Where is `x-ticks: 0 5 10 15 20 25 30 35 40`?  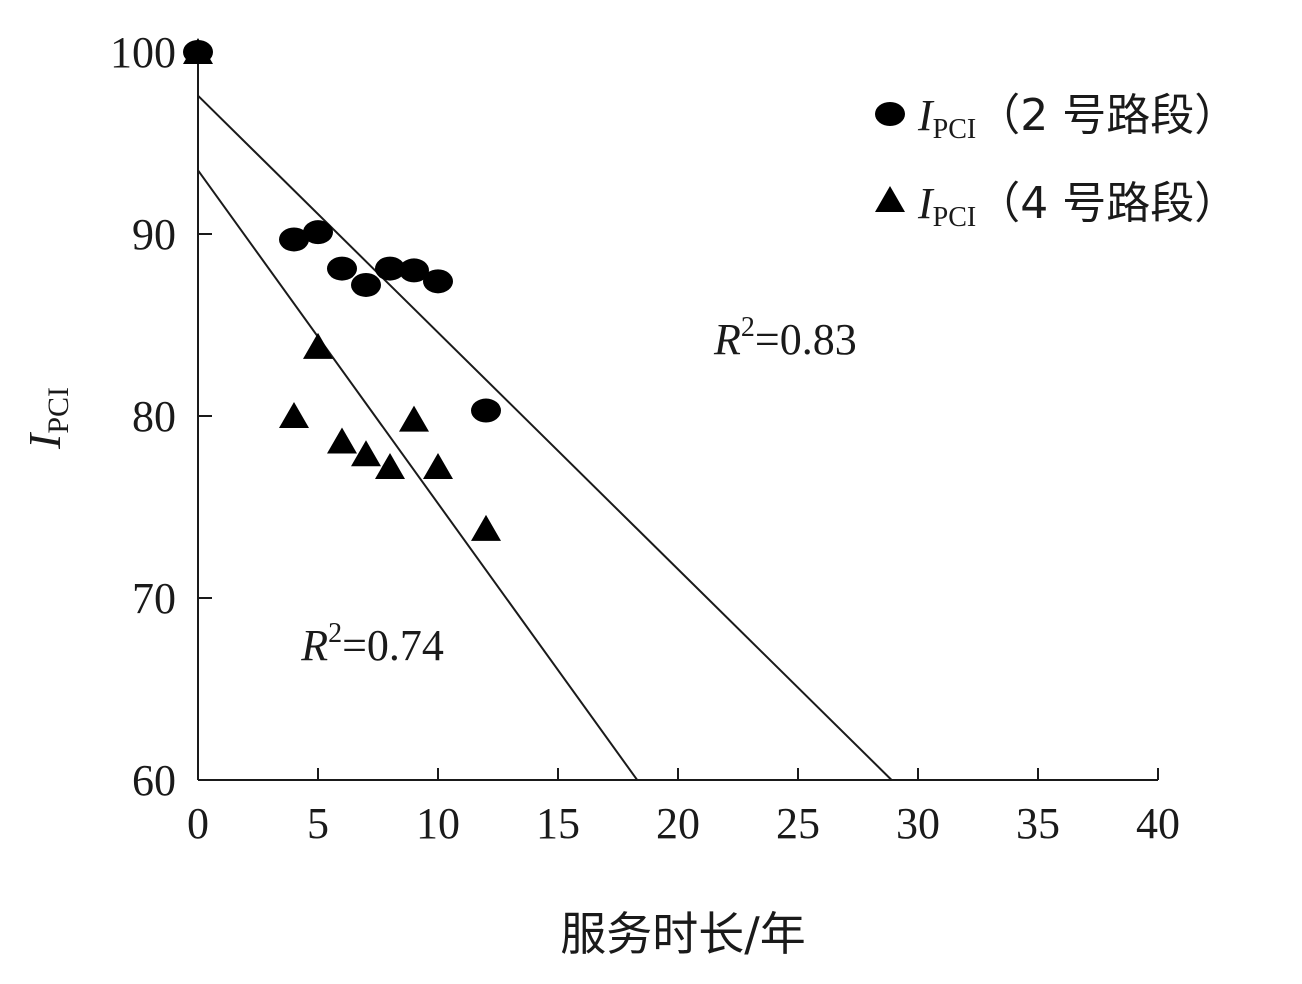
x-ticks: 0 5 10 15 20 25 30 35 40 is located at coordinates (683, 808).